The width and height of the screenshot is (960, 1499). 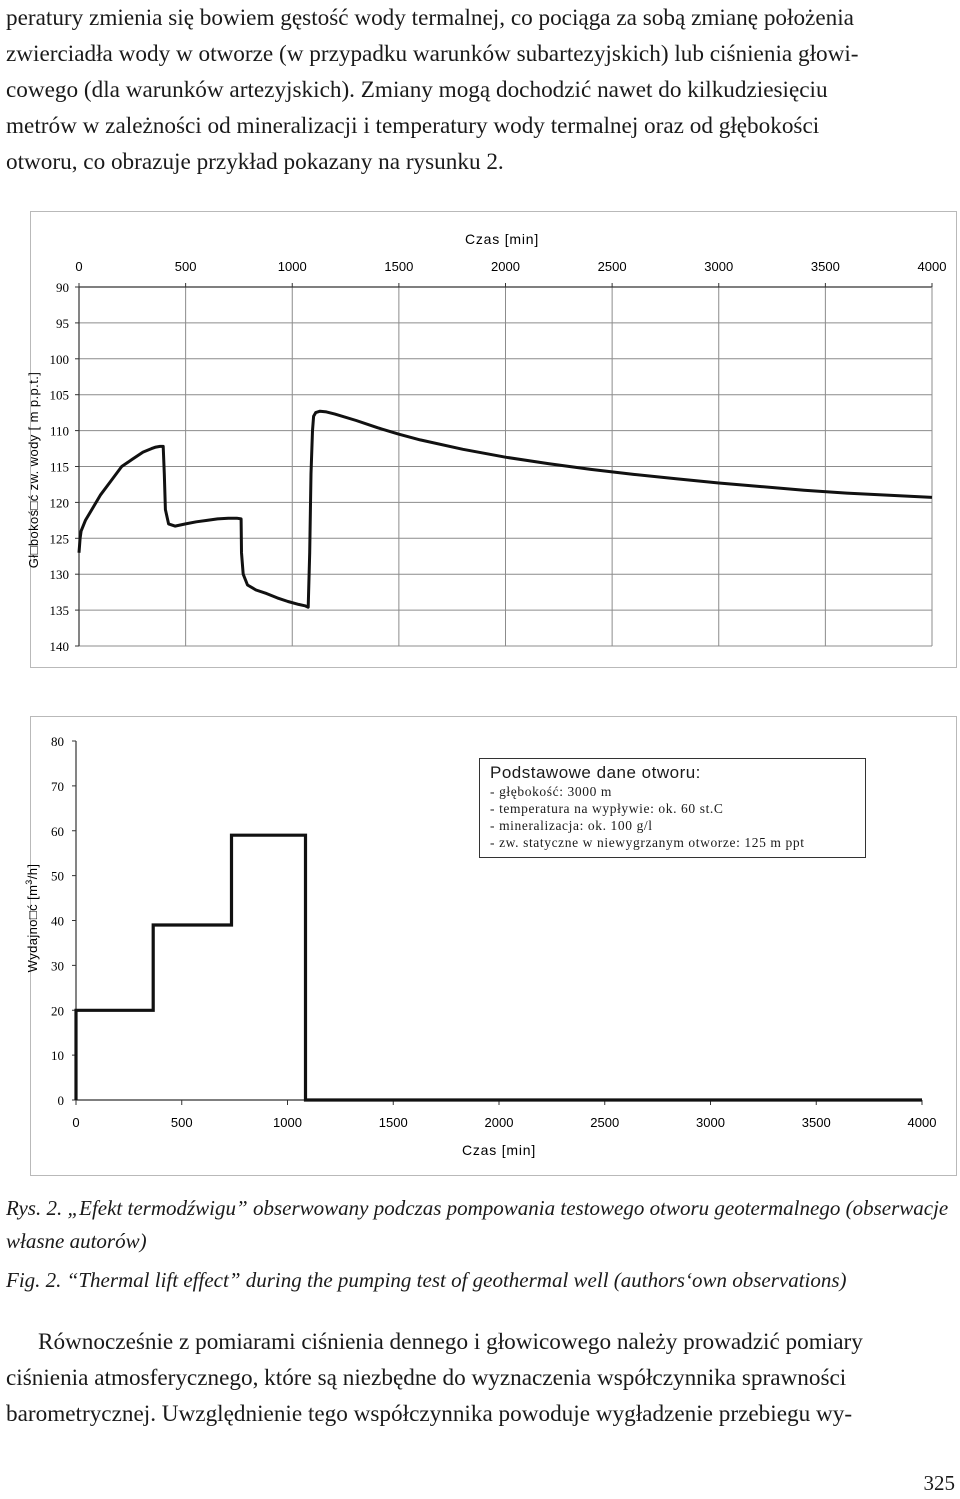 What do you see at coordinates (57, 786) in the screenshot?
I see `y-tick-label: 70` at bounding box center [57, 786].